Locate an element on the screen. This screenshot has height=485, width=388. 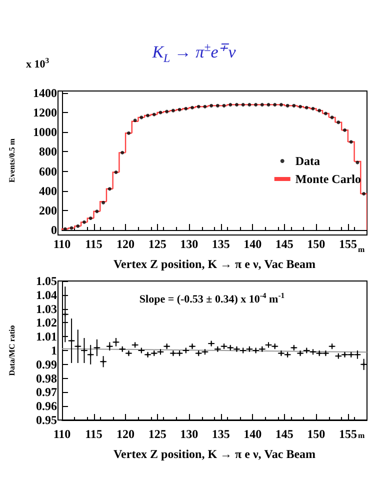
annotation: Slope = (-0.53 ± 0.34) x 10$^{-4}$ m$^{-1}$ is located at coordinates (212, 298).